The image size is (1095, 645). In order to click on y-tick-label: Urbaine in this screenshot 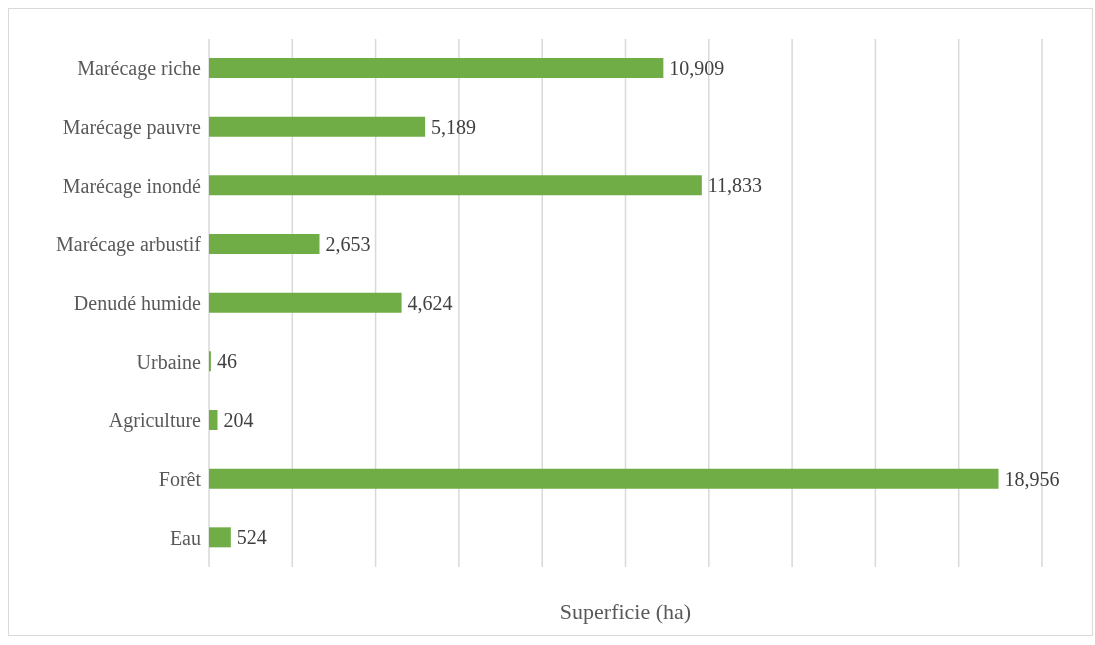, I will do `click(169, 361)`.